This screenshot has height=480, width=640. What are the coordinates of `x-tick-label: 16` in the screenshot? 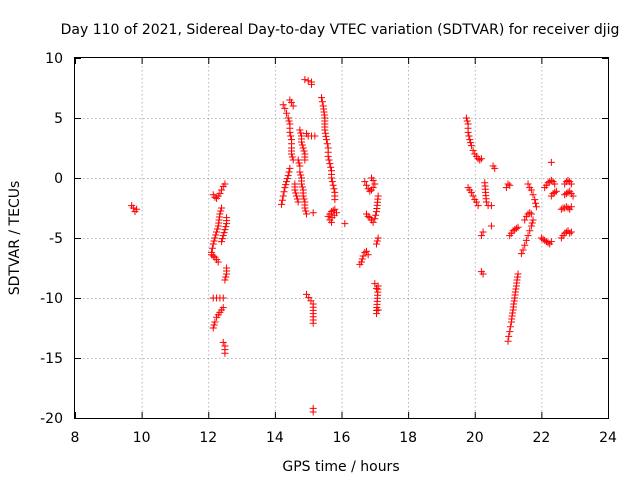 It's located at (342, 438).